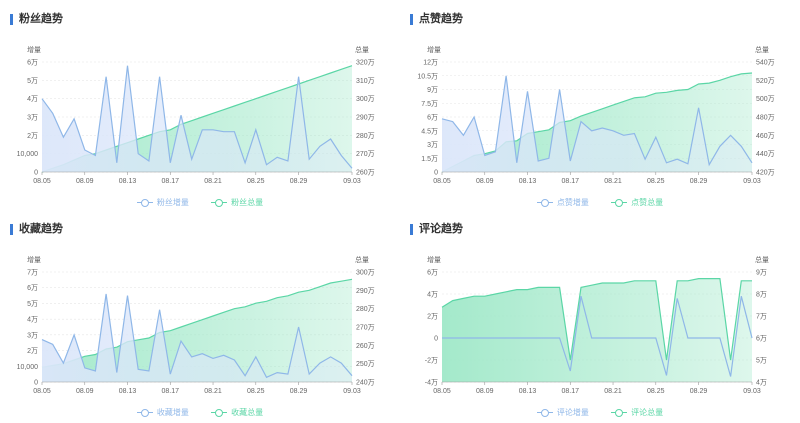  What do you see at coordinates (427, 76) in the screenshot?
I see `y-tick-left: 10.5万` at bounding box center [427, 76].